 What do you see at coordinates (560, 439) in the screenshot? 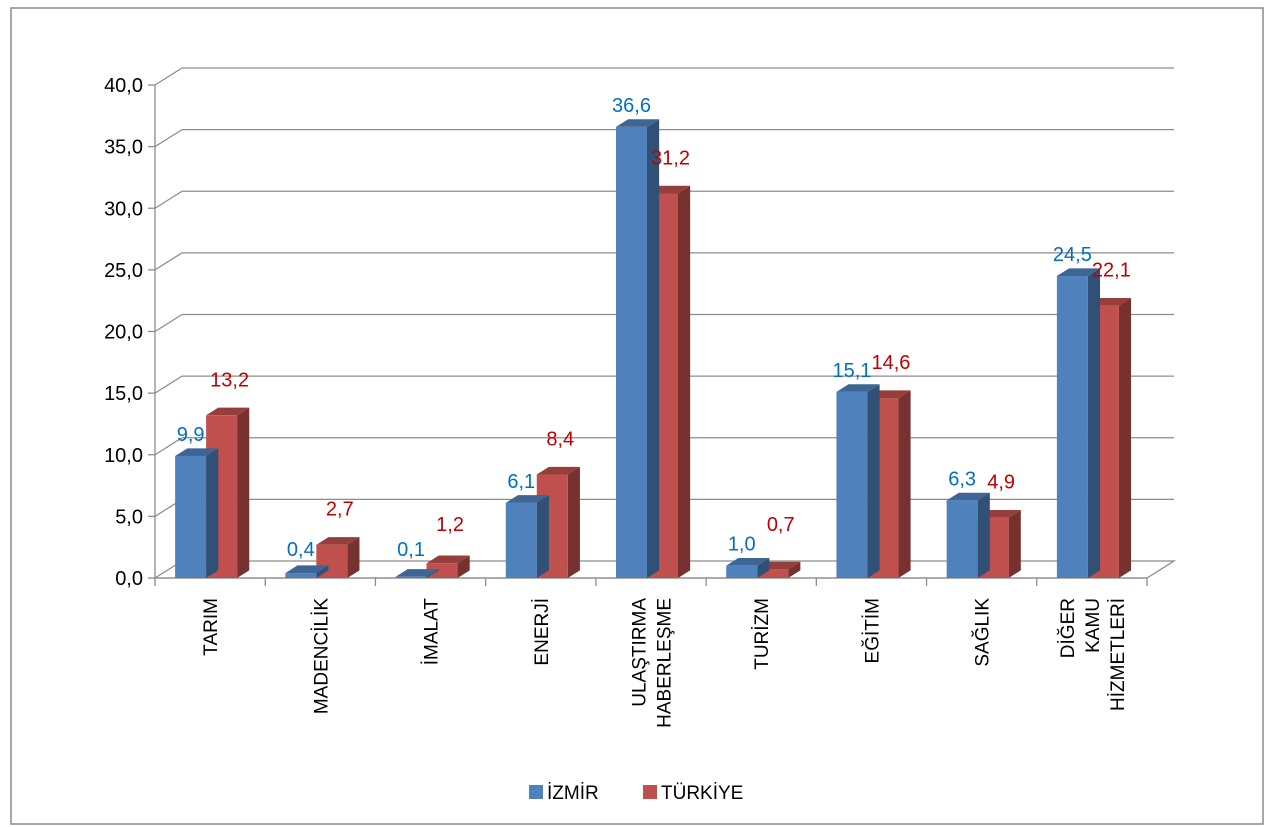
I see `data-label-turkiye: 8,4` at bounding box center [560, 439].